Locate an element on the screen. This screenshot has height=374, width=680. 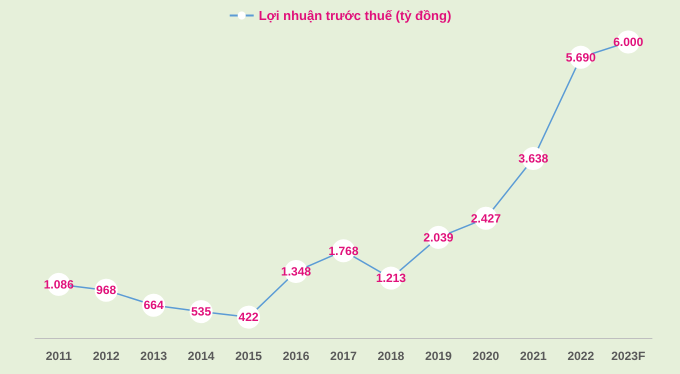
data-label: 3.638 is located at coordinates (533, 159).